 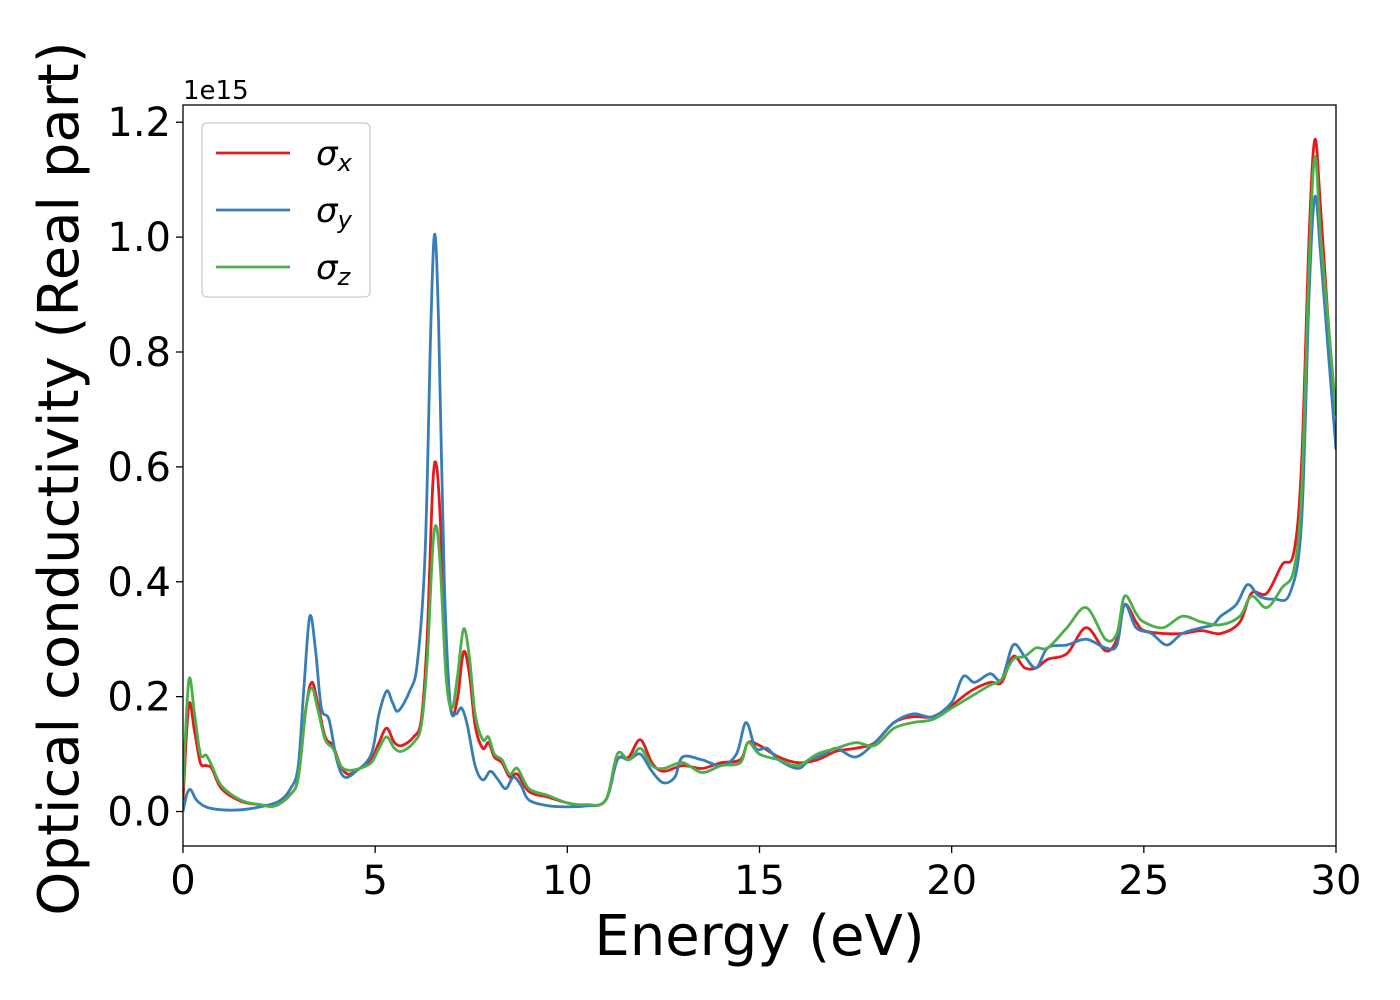 I want to click on x-tick-label: 25, so click(x=1143, y=881).